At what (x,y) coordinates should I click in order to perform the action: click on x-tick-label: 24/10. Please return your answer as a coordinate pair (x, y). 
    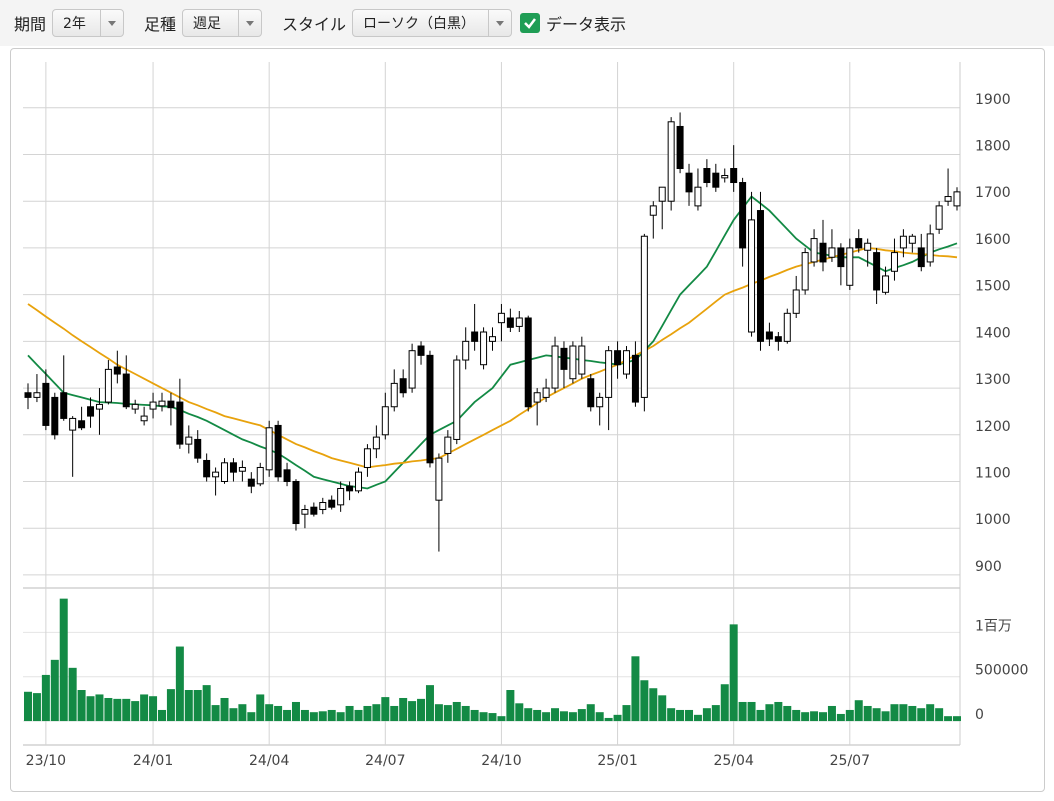
    Looking at the image, I should click on (501, 761).